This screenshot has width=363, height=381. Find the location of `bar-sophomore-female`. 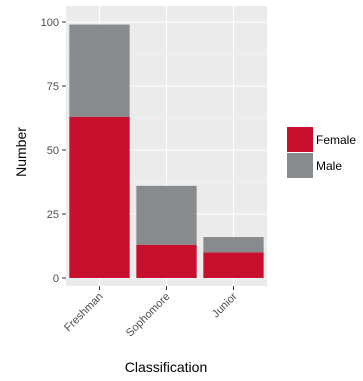

bar-sophomore-female is located at coordinates (166, 261).